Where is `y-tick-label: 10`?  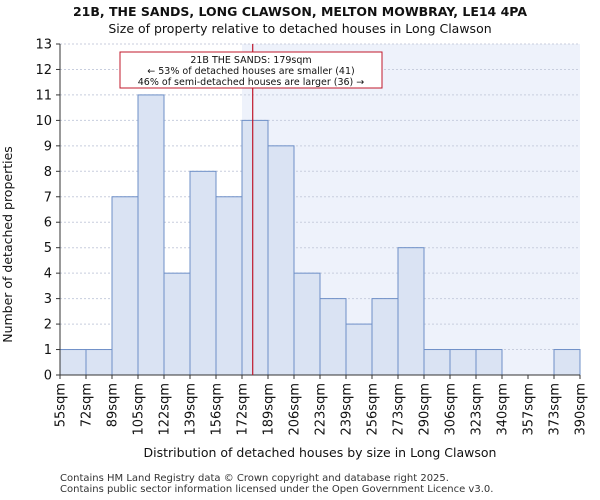
y-tick-label: 10 is located at coordinates (43, 121).